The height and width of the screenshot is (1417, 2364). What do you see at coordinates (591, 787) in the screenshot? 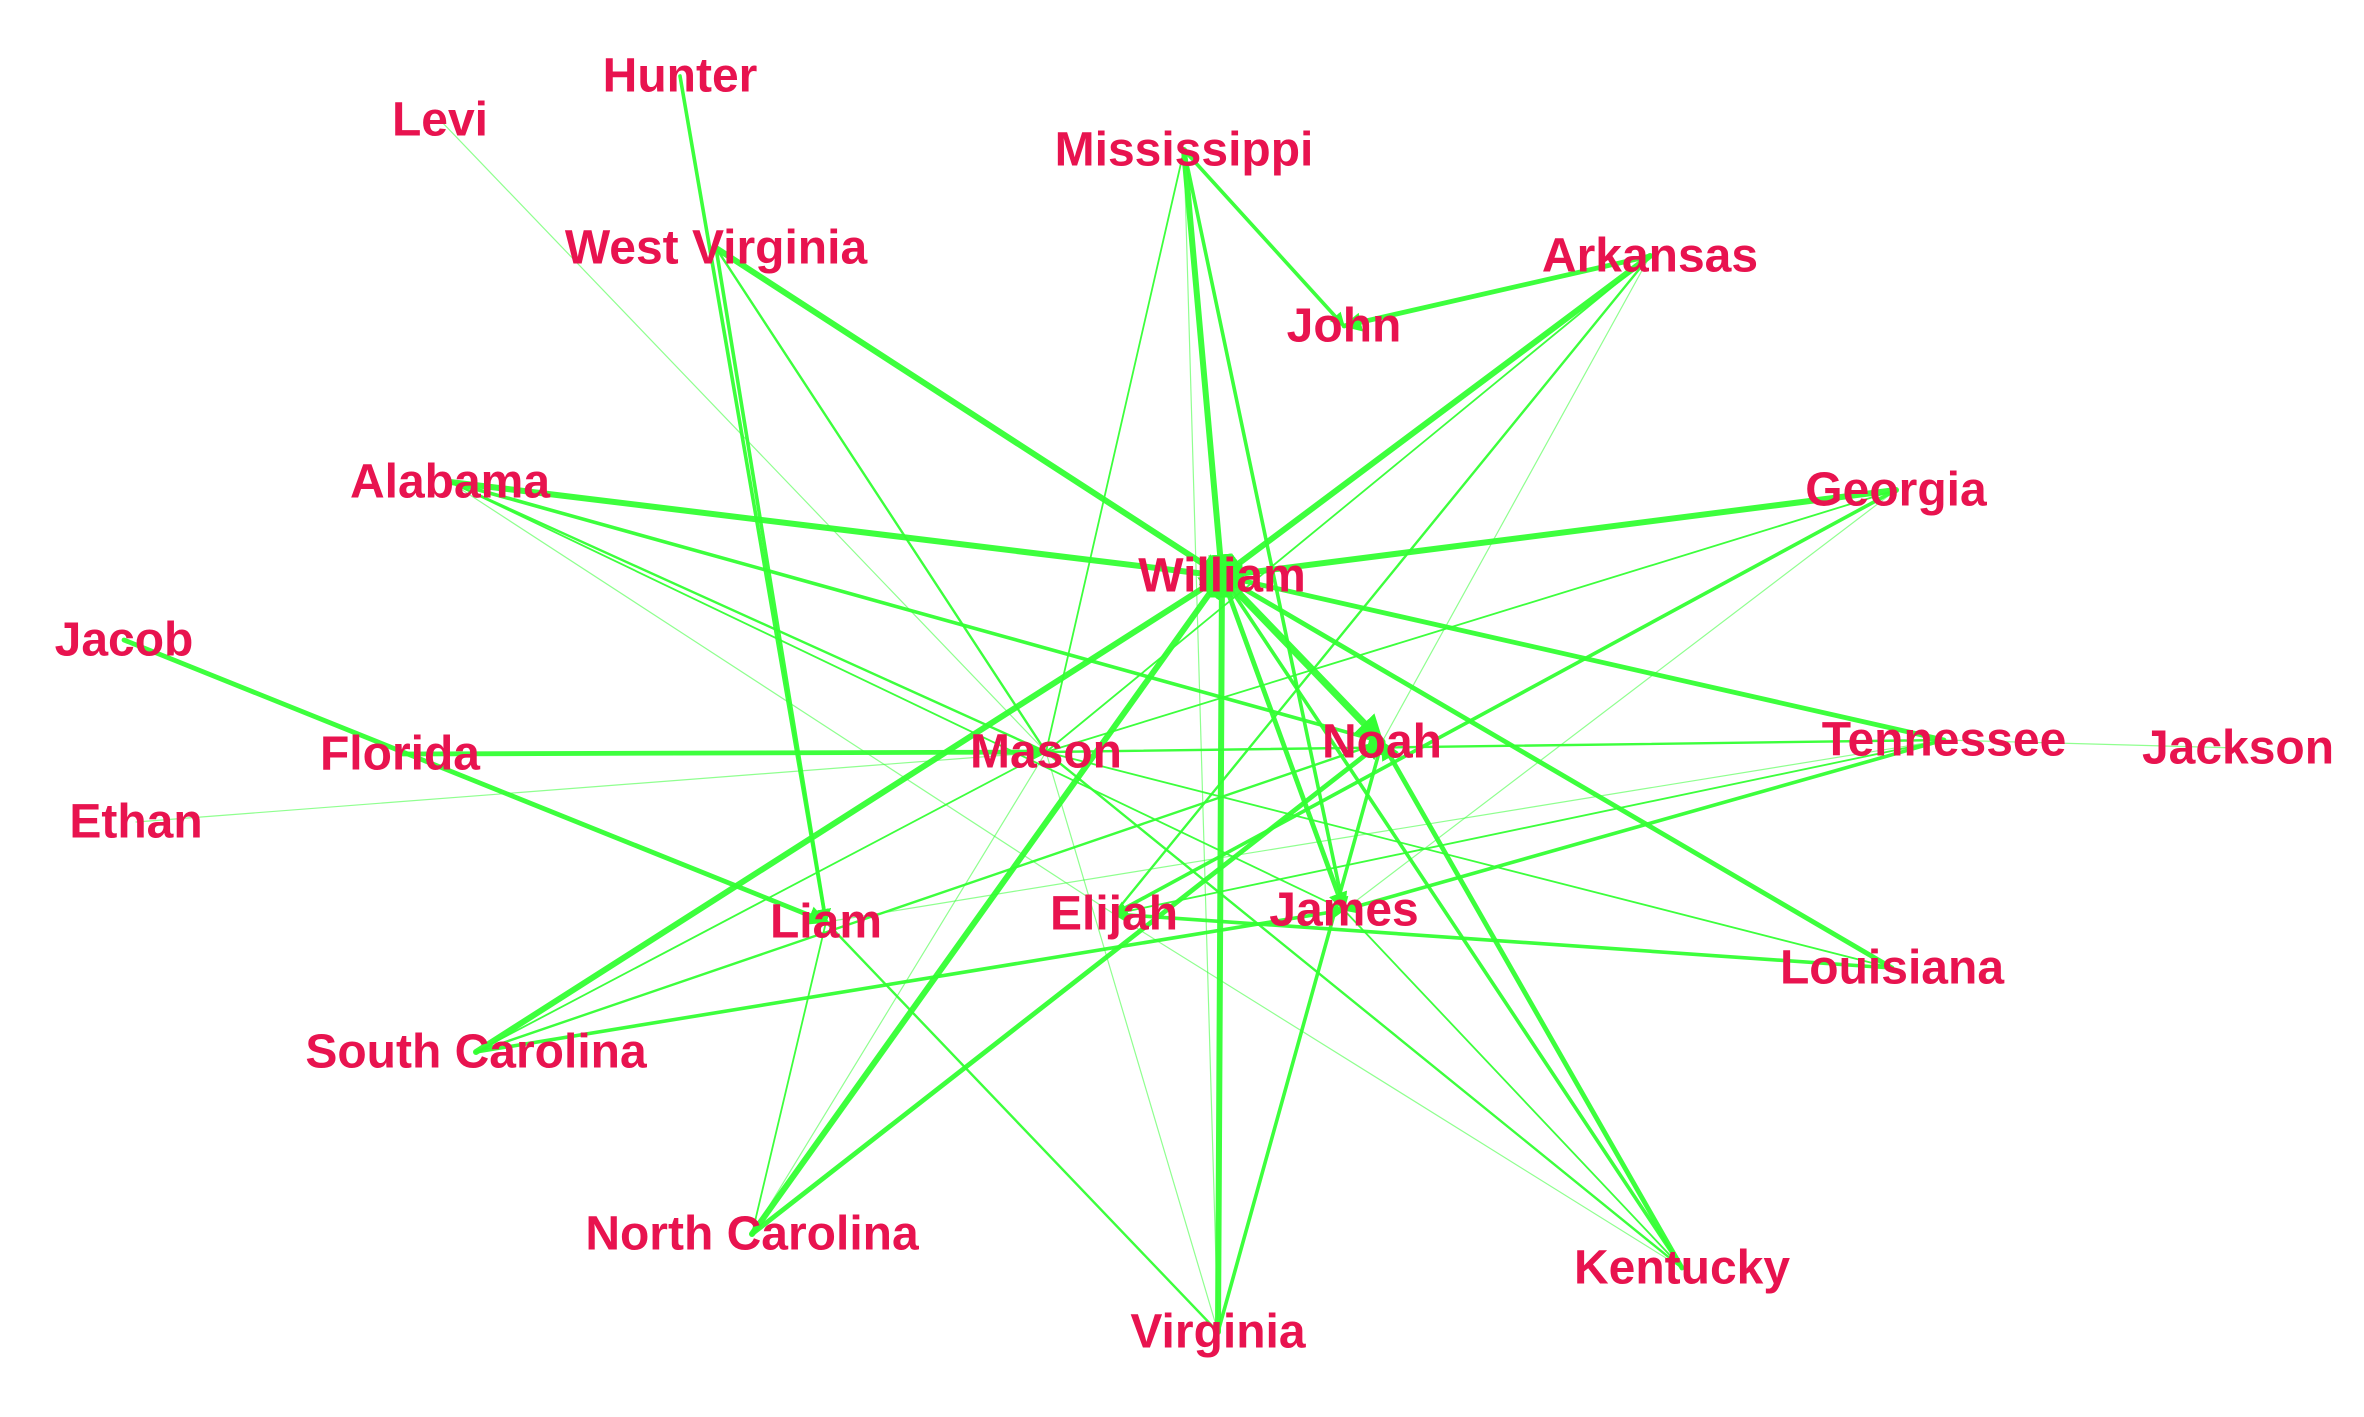
I see `edge-ethan-to-mason` at bounding box center [591, 787].